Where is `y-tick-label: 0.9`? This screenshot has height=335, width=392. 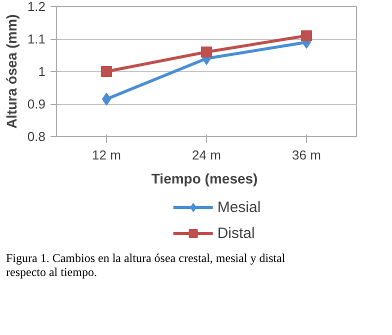
y-tick-label: 0.9 is located at coordinates (36, 104).